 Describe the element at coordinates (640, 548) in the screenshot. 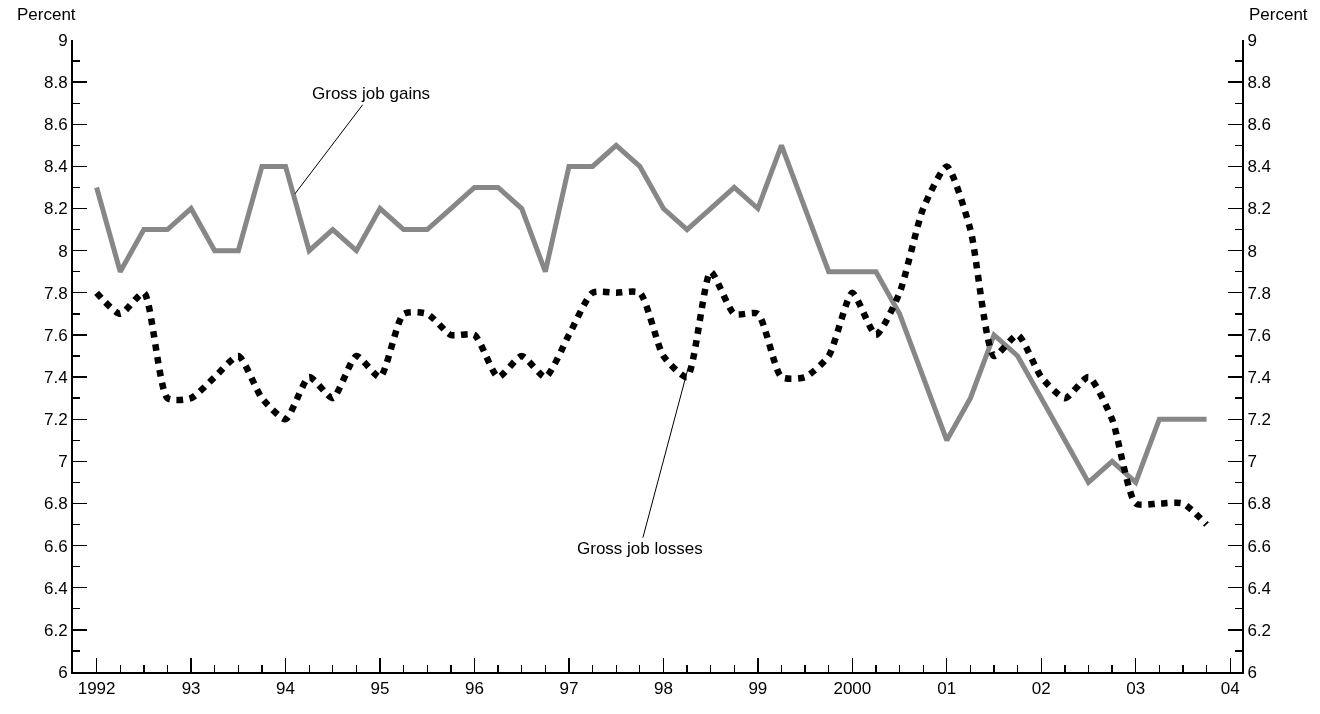

I see `annotation: Gross job losses` at that location.